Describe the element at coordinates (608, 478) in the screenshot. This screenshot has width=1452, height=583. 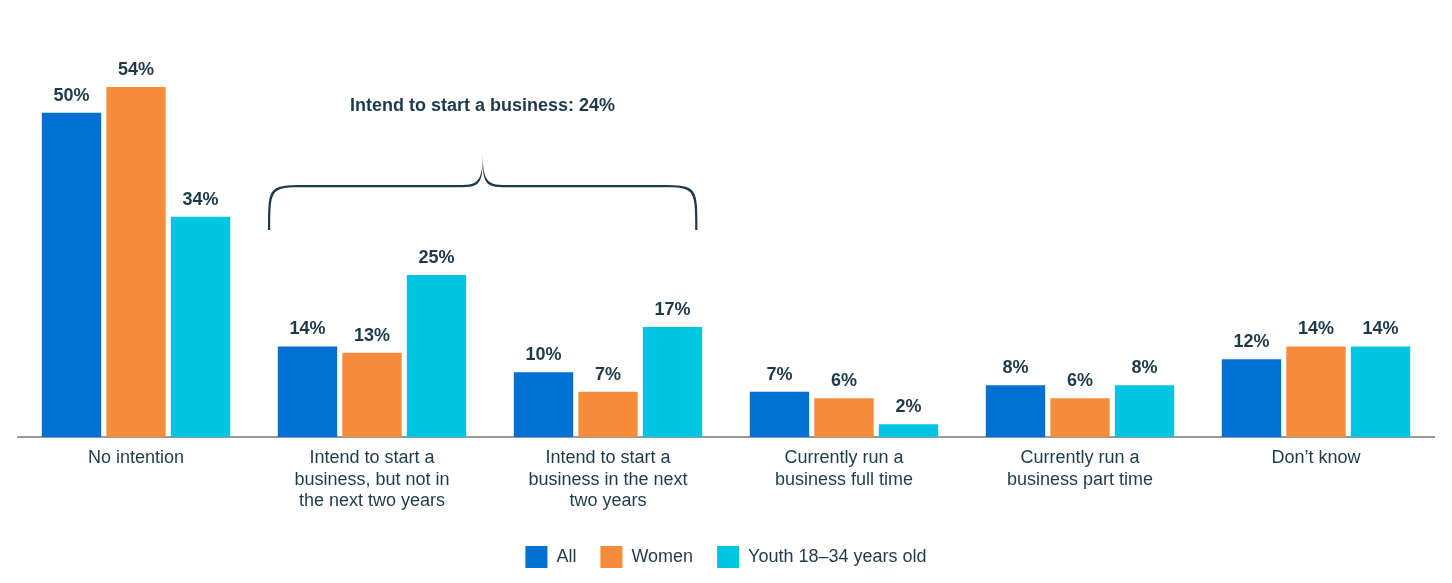
I see `x-tick-label: Intend to start a business in the next two years` at that location.